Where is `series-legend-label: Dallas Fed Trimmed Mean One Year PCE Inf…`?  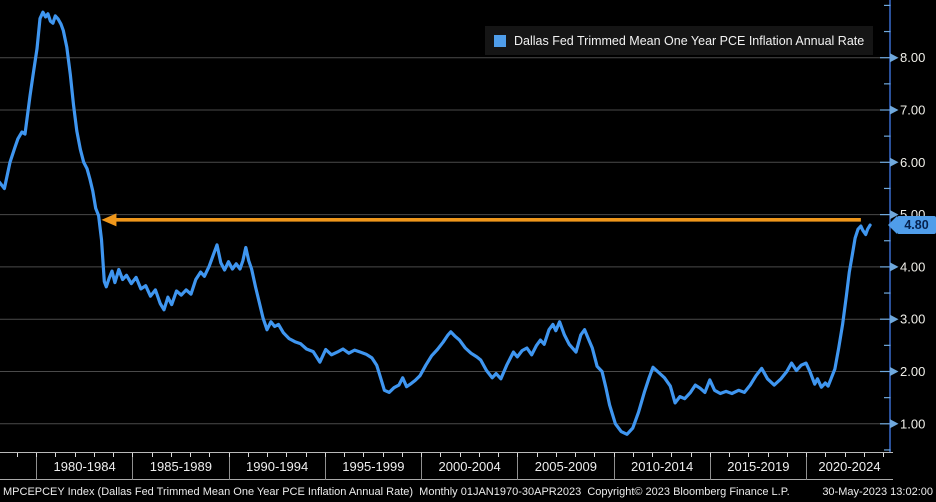 series-legend-label: Dallas Fed Trimmed Mean One Year PCE Inf… is located at coordinates (689, 40).